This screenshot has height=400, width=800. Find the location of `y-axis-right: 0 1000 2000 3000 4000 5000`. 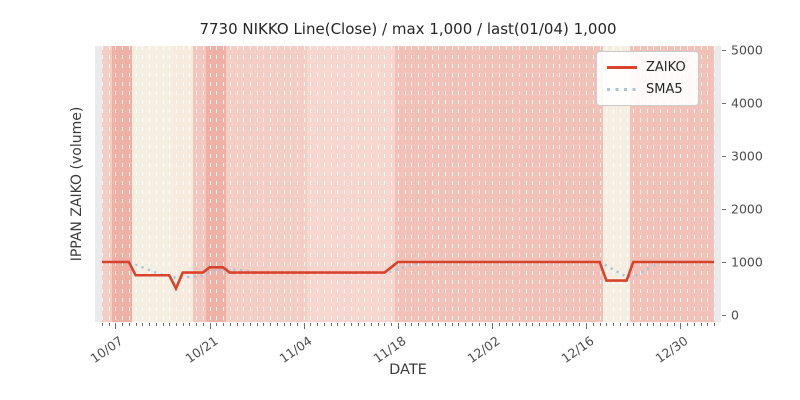

y-axis-right: 0 1000 2000 3000 4000 5000 is located at coordinates (760, 183).